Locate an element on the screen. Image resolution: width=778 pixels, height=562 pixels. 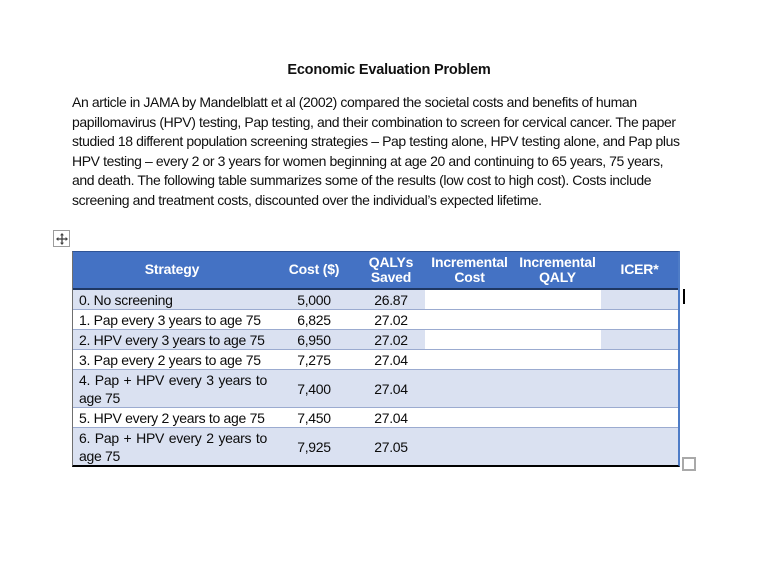
cell-cost: 6,950 is located at coordinates (314, 339).